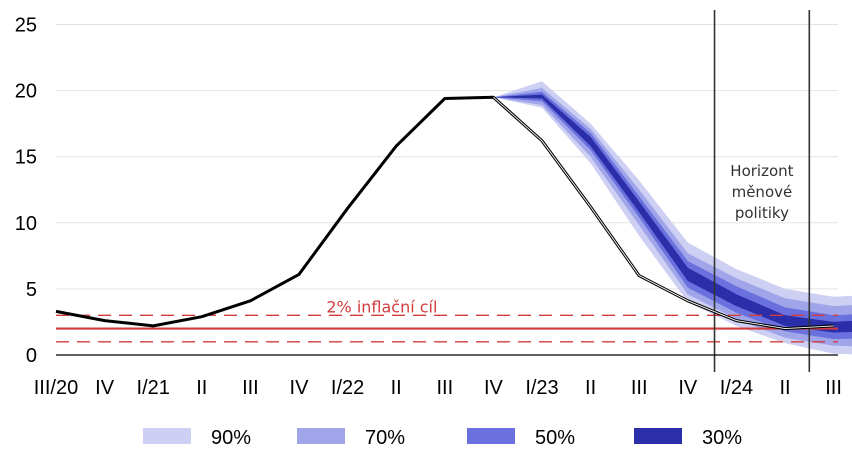  What do you see at coordinates (447, 328) in the screenshot?
I see `inflation-target-lines` at bounding box center [447, 328].